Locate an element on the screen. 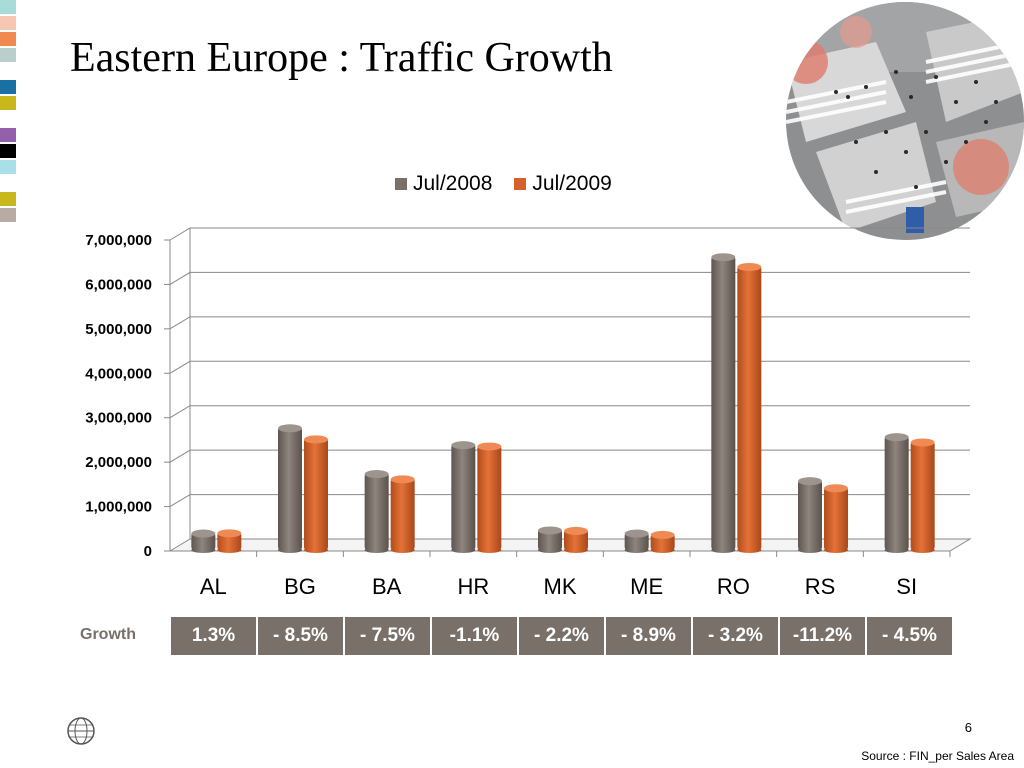  bar-al-2008 is located at coordinates (203, 541).